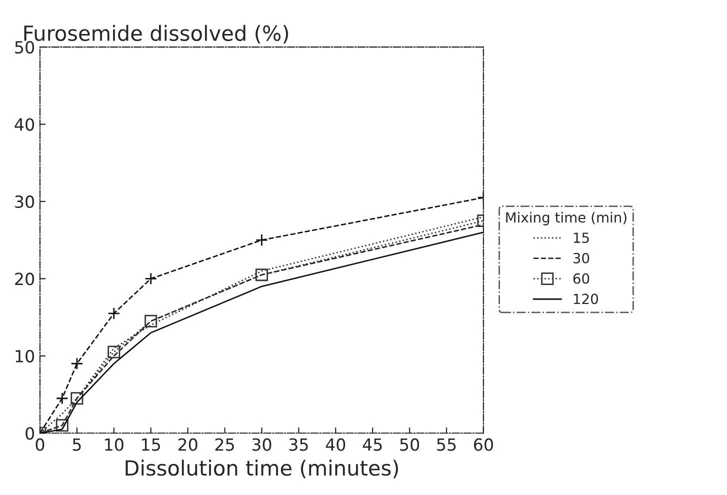 Image resolution: width=727 pixels, height=495 pixels. What do you see at coordinates (581, 278) in the screenshot?
I see `legend-label: 60` at bounding box center [581, 278].